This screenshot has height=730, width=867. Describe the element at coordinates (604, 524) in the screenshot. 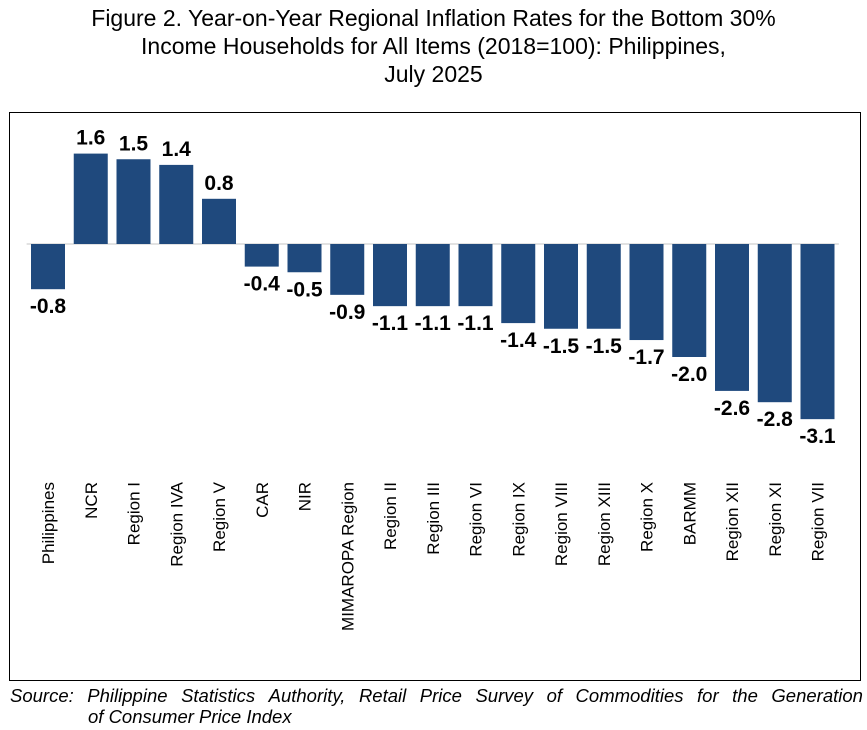

I see `category-label: Region XIII` at that location.